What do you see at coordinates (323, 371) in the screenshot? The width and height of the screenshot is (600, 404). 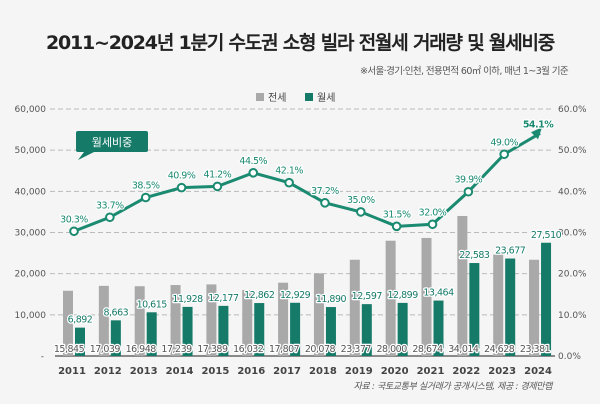 I see `x-tick-label: 2018` at bounding box center [323, 371].